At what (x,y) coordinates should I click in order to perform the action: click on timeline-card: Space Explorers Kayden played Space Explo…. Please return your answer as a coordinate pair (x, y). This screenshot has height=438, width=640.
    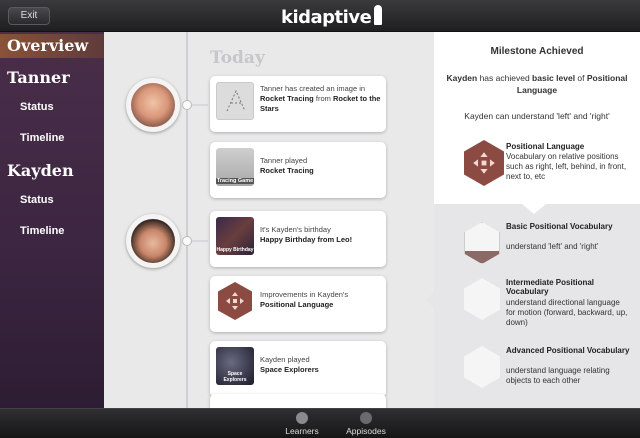
    Looking at the image, I should click on (298, 369).